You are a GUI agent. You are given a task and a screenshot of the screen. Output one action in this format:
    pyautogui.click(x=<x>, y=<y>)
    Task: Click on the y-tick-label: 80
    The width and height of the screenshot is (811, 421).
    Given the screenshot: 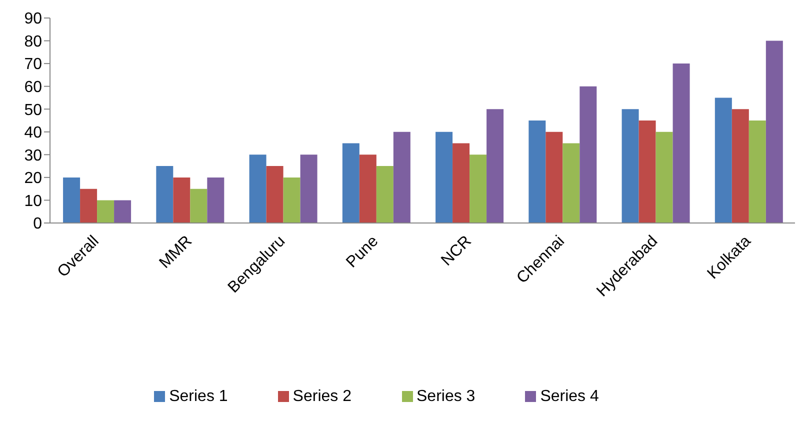 What is the action you would take?
    pyautogui.click(x=33, y=41)
    